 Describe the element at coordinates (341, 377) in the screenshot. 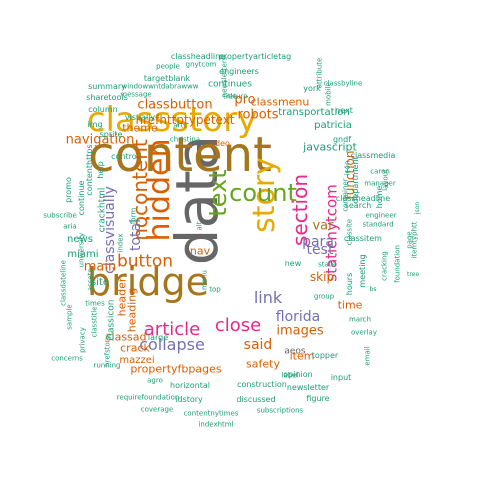

I see `word: input` at that location.